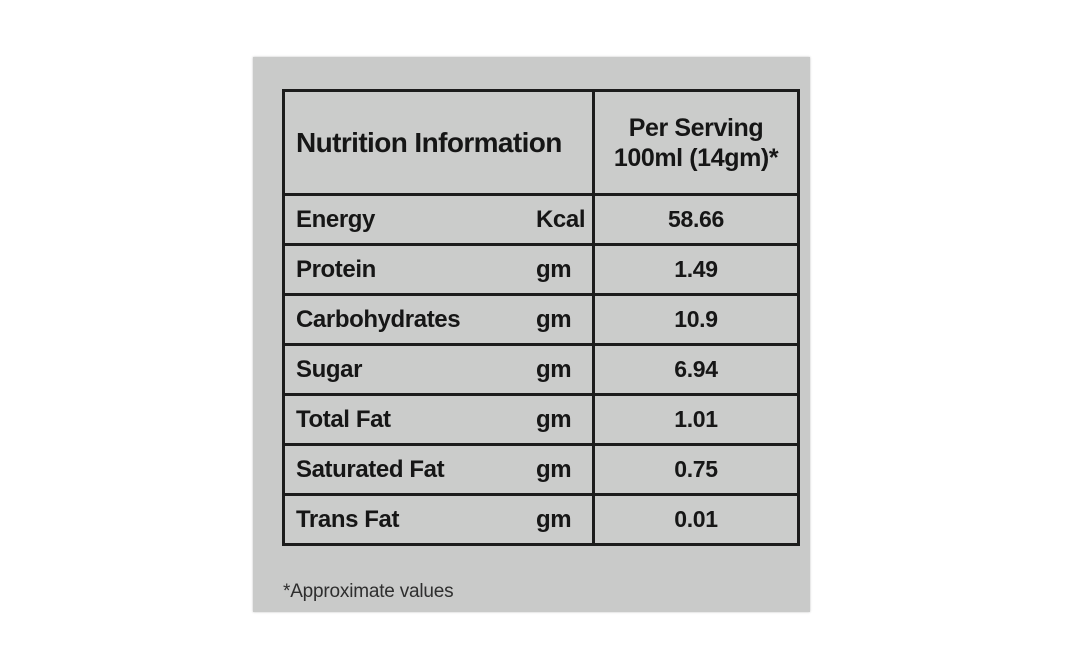 This screenshot has height=671, width=1068. I want to click on nutrient-value: 1.49, so click(696, 269).